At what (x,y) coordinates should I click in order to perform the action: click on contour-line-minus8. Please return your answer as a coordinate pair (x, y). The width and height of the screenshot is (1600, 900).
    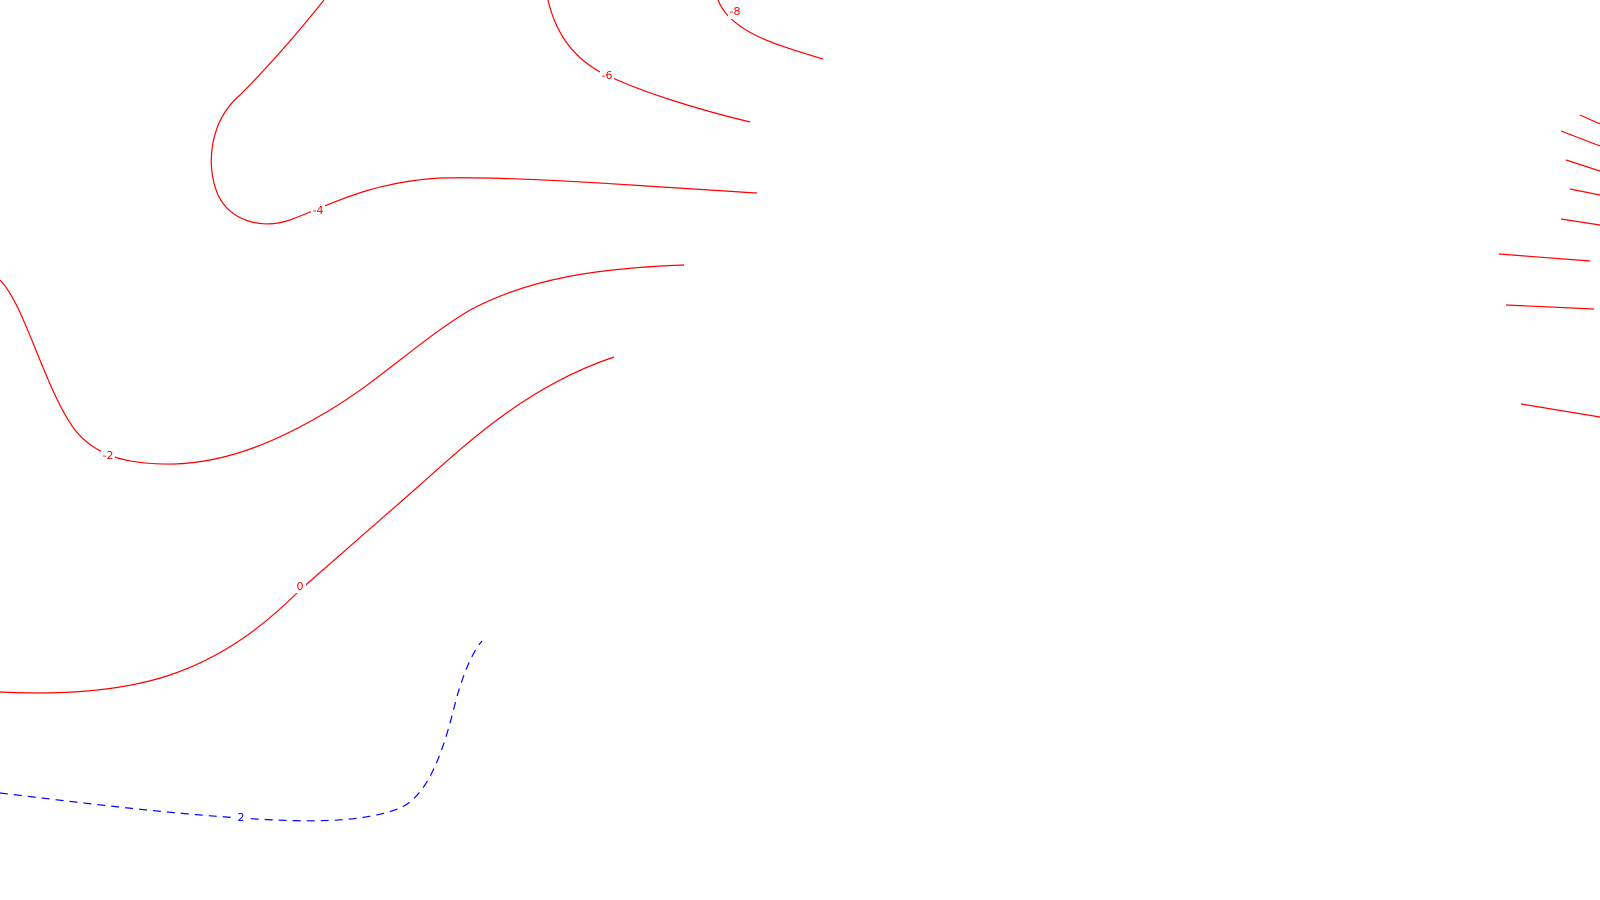
    Looking at the image, I should click on (770, 30).